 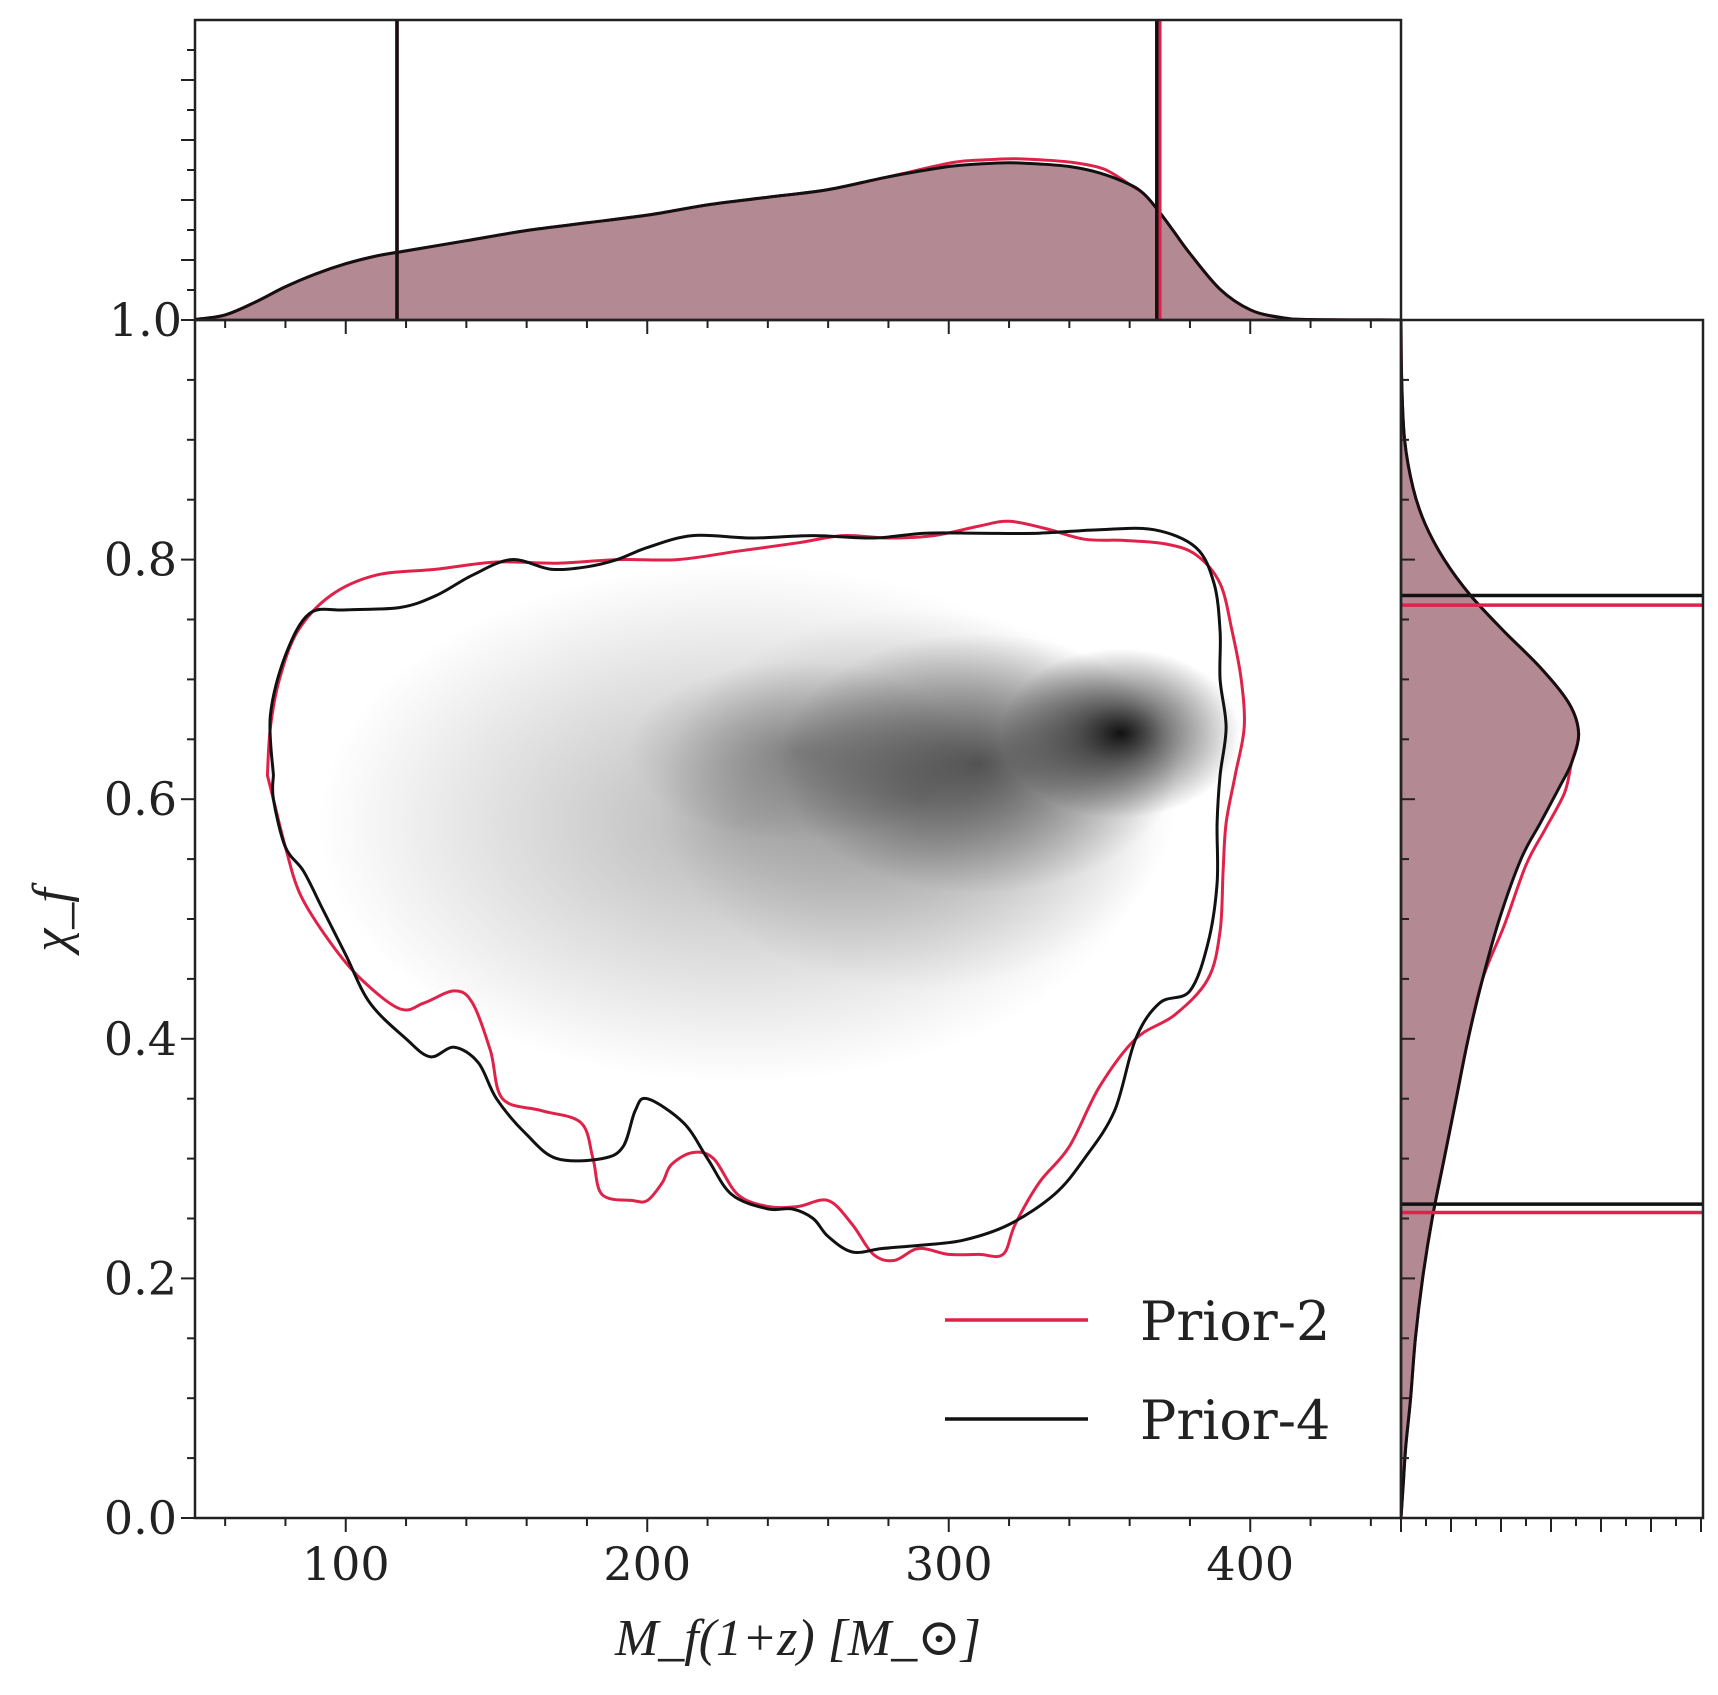 What do you see at coordinates (51, 919) in the screenshot?
I see `y-axis-label: χ_f` at bounding box center [51, 919].